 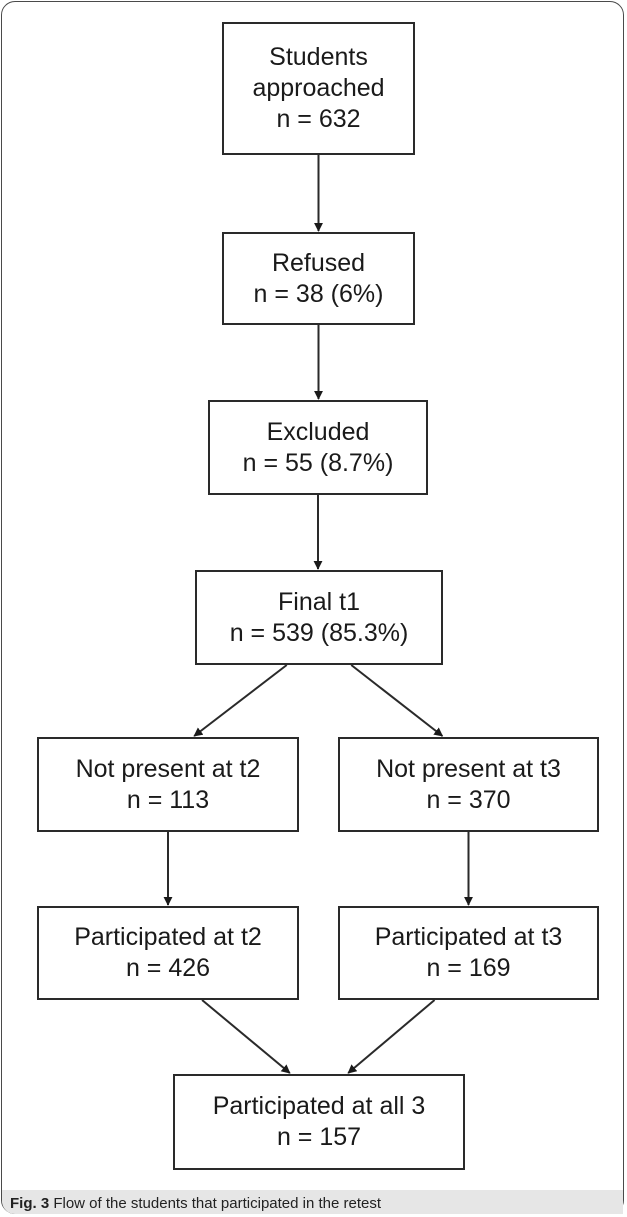 I want to click on node-students-approached: Students approached n = 632, so click(x=318, y=88).